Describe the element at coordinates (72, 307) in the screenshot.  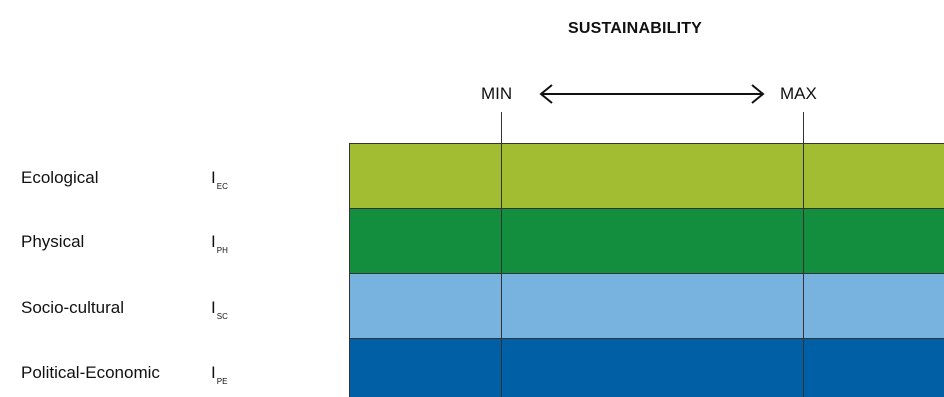
I see `row-label-socio-cultural: Socio-cultural` at that location.